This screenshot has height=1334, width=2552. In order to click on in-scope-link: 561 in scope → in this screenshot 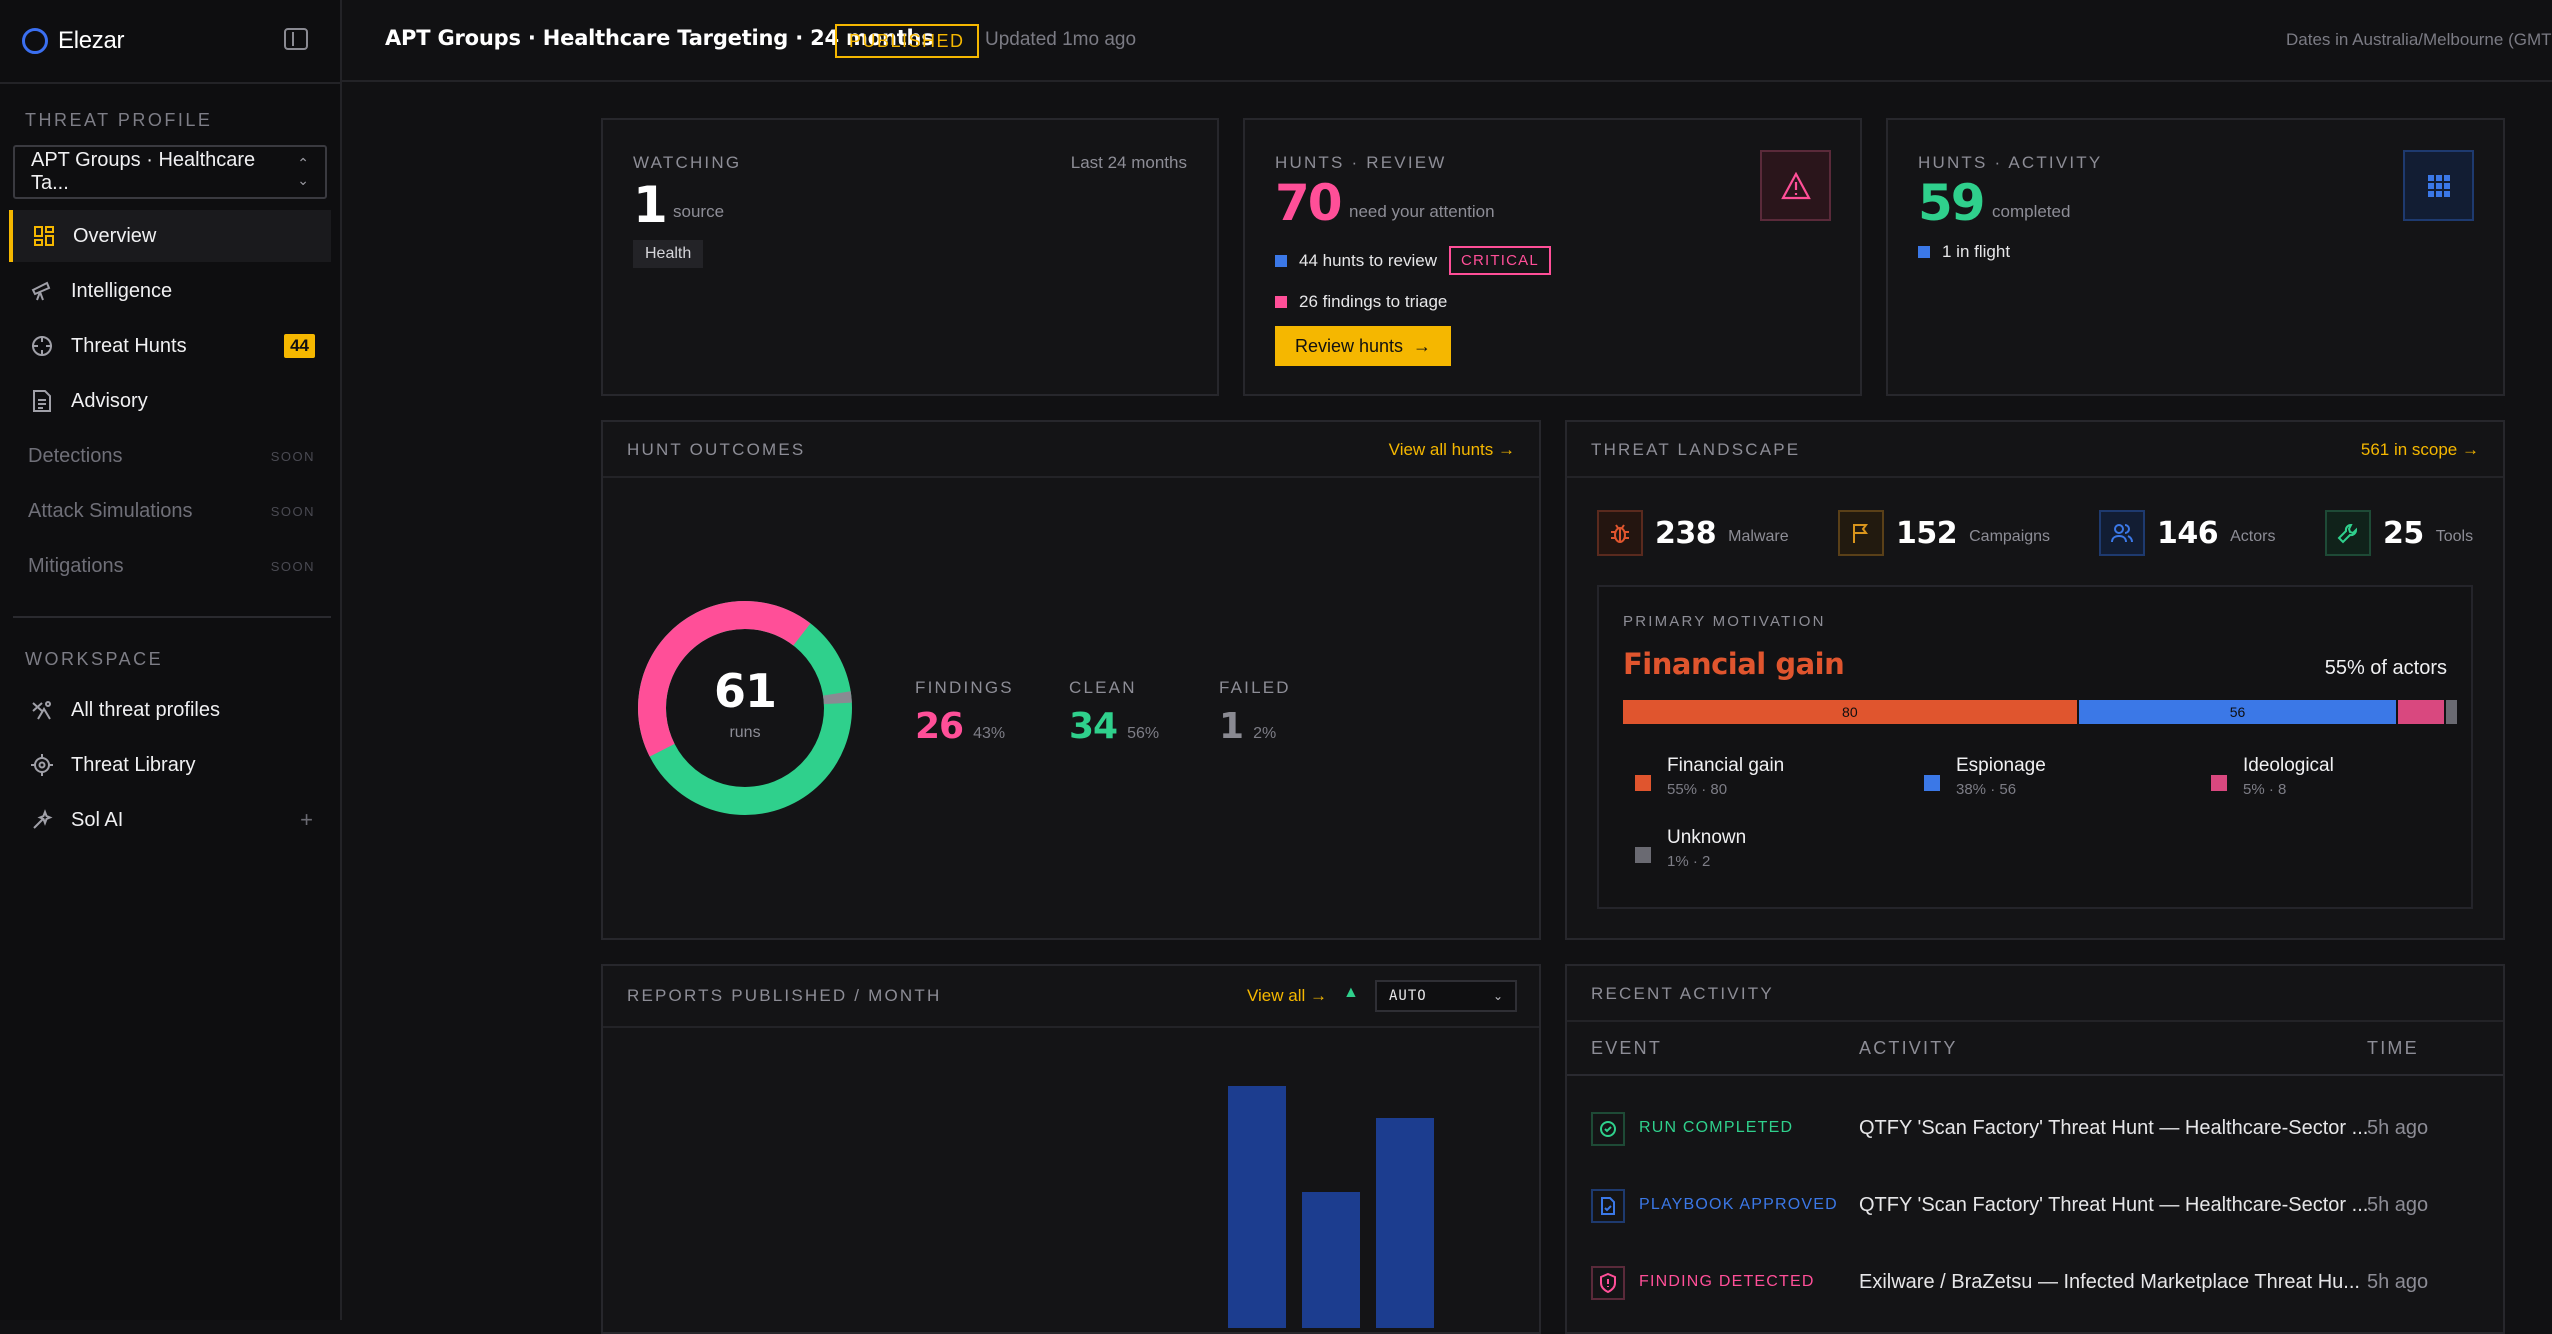, I will do `click(2420, 450)`.